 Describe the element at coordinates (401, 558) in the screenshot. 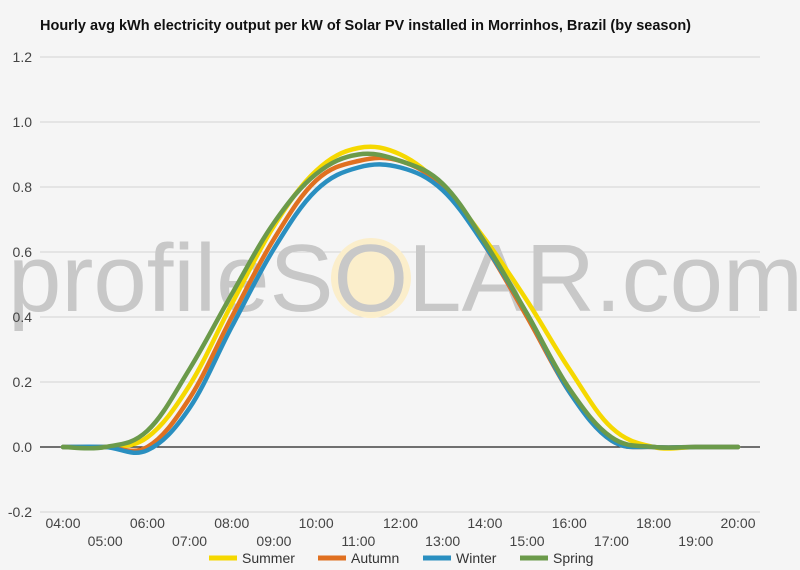

I see `legend: Summer Autumn Winter Spring` at that location.